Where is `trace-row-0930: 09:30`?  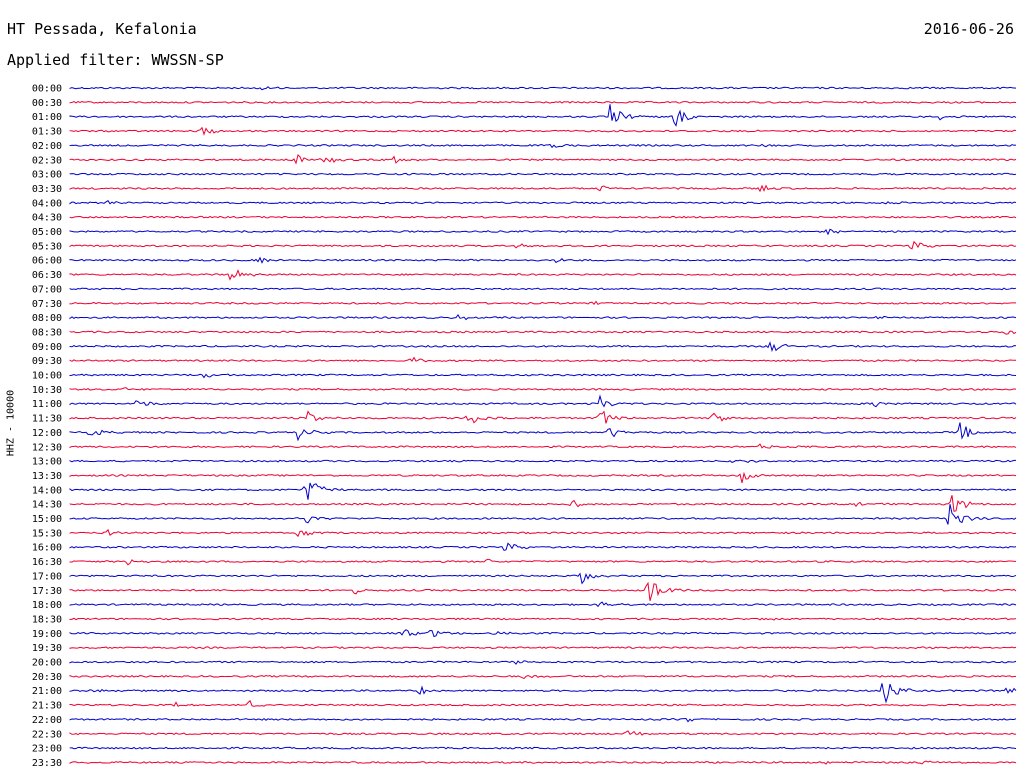
trace-row-0930: 09:30 is located at coordinates (524, 361).